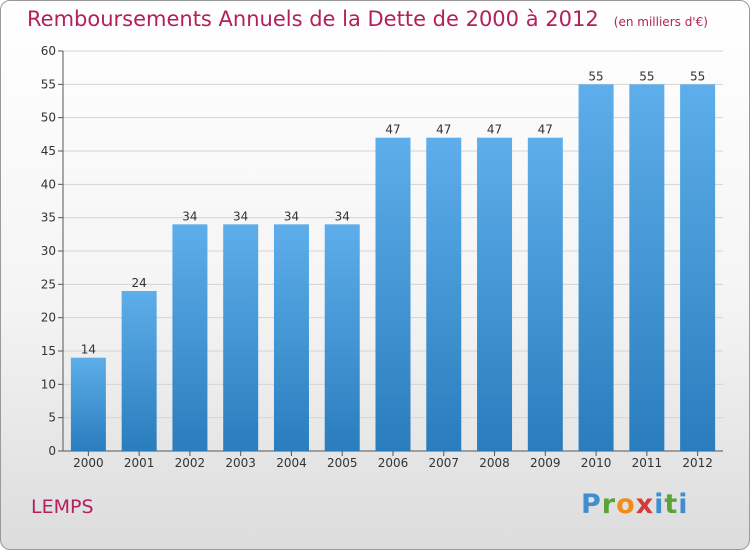 The image size is (750, 550). What do you see at coordinates (609, 504) in the screenshot?
I see `brand-letter: r` at bounding box center [609, 504].